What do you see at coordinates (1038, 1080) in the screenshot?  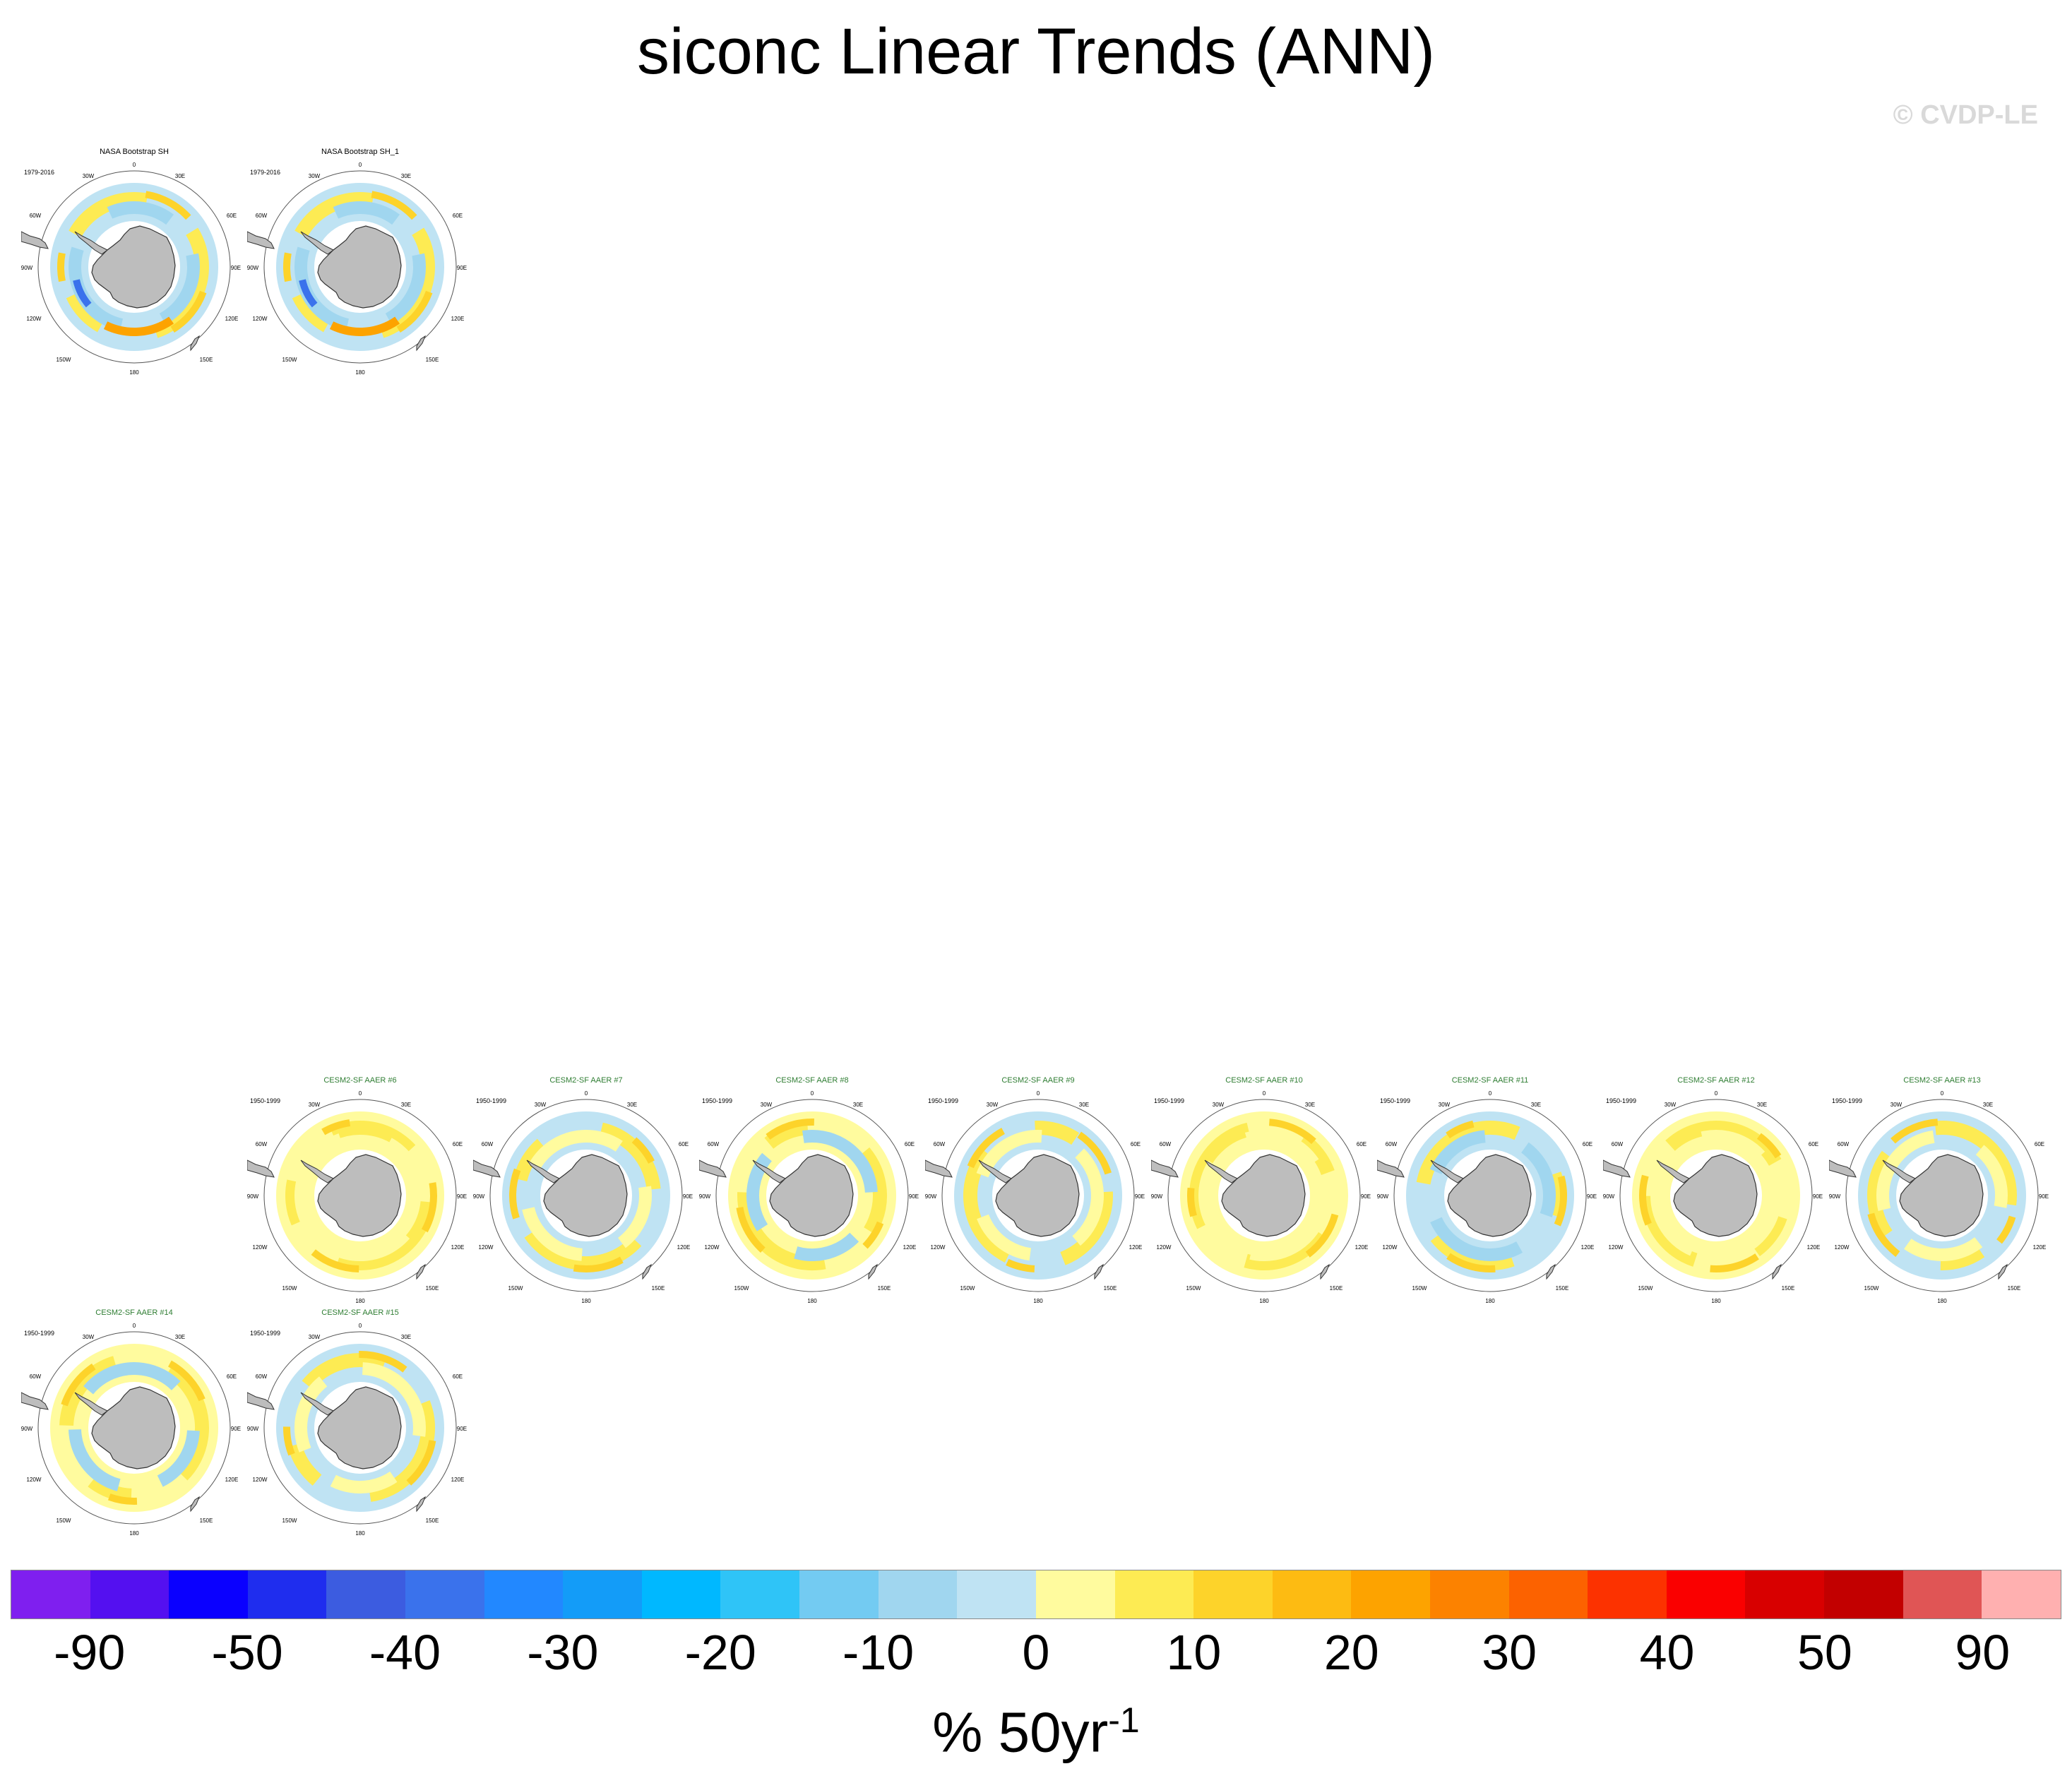 I see `panel-title: CESM2-SF AAER #9` at bounding box center [1038, 1080].